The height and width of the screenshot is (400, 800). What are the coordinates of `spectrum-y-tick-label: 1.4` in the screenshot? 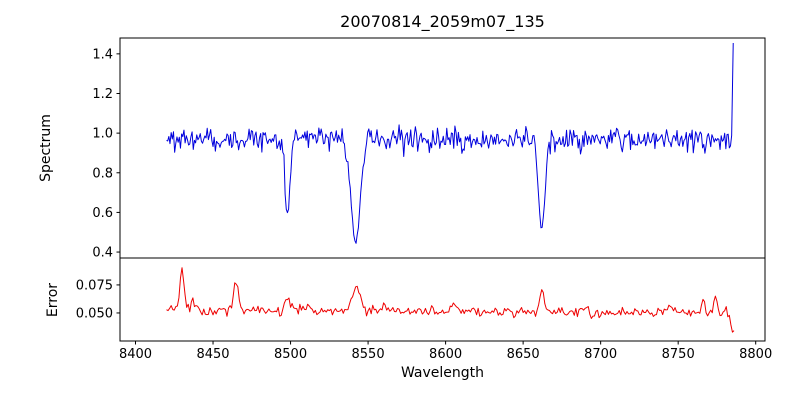 It's located at (102, 54).